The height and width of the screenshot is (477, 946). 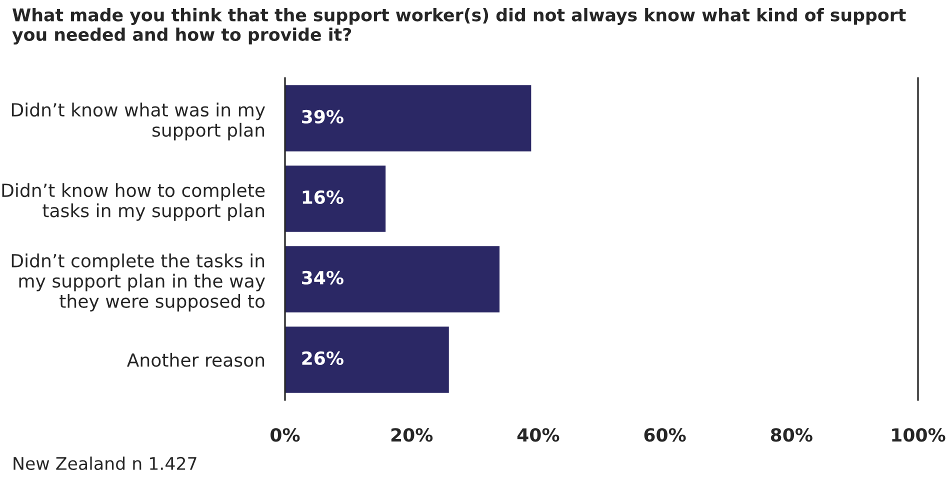 What do you see at coordinates (133, 202) in the screenshot?
I see `y-tick-label: Didn’t know how to complete tasks in my support plan` at bounding box center [133, 202].